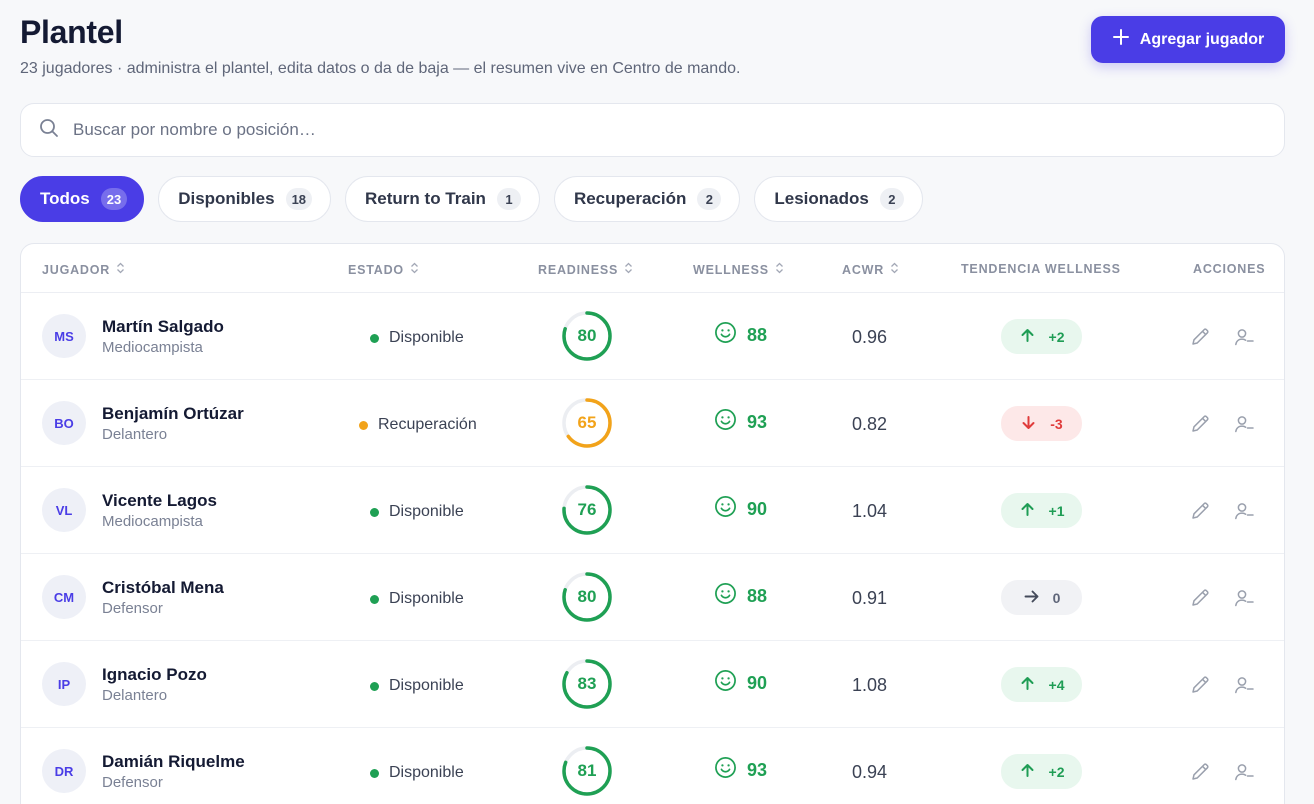 The height and width of the screenshot is (804, 1314). Describe the element at coordinates (442, 199) in the screenshot. I see `filter-tab-return-to-train: Return to Train 1` at that location.